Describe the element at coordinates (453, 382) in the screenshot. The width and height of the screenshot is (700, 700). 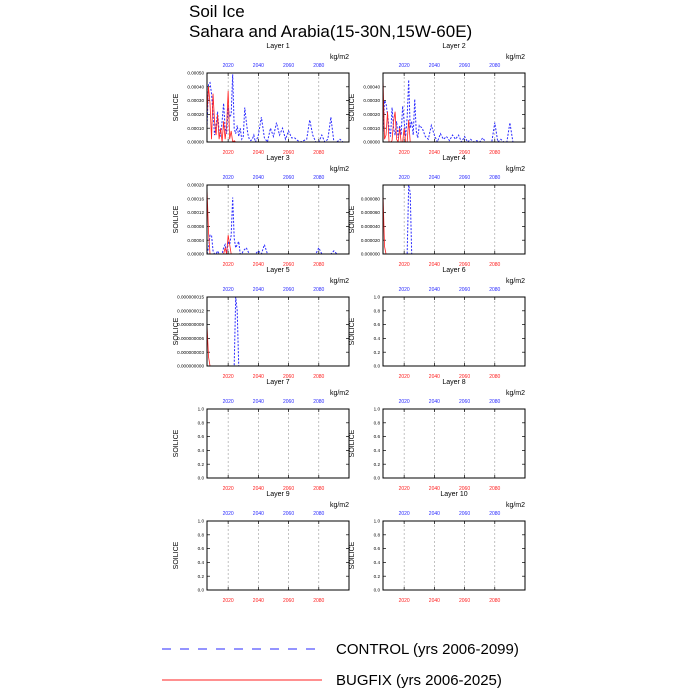
I see `panel-title: Layer 8` at that location.